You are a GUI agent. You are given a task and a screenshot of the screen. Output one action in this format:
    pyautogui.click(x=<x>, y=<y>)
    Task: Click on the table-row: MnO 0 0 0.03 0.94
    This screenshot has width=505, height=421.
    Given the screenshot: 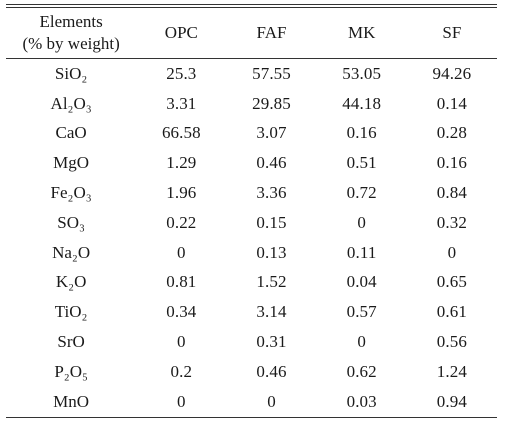 What is the action you would take?
    pyautogui.click(x=251, y=402)
    